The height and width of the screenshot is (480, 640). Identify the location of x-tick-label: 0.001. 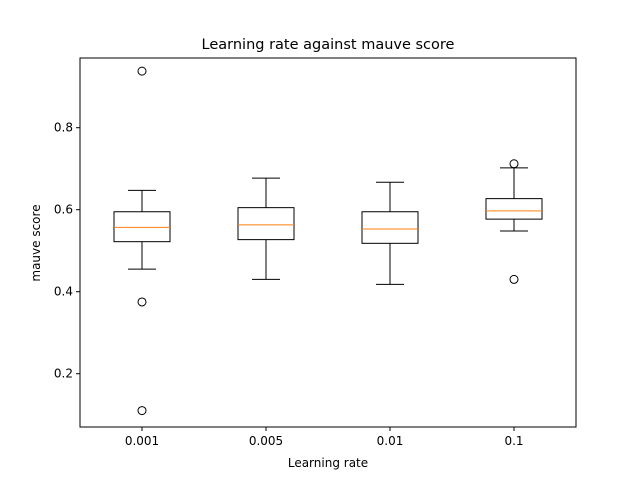
(142, 441).